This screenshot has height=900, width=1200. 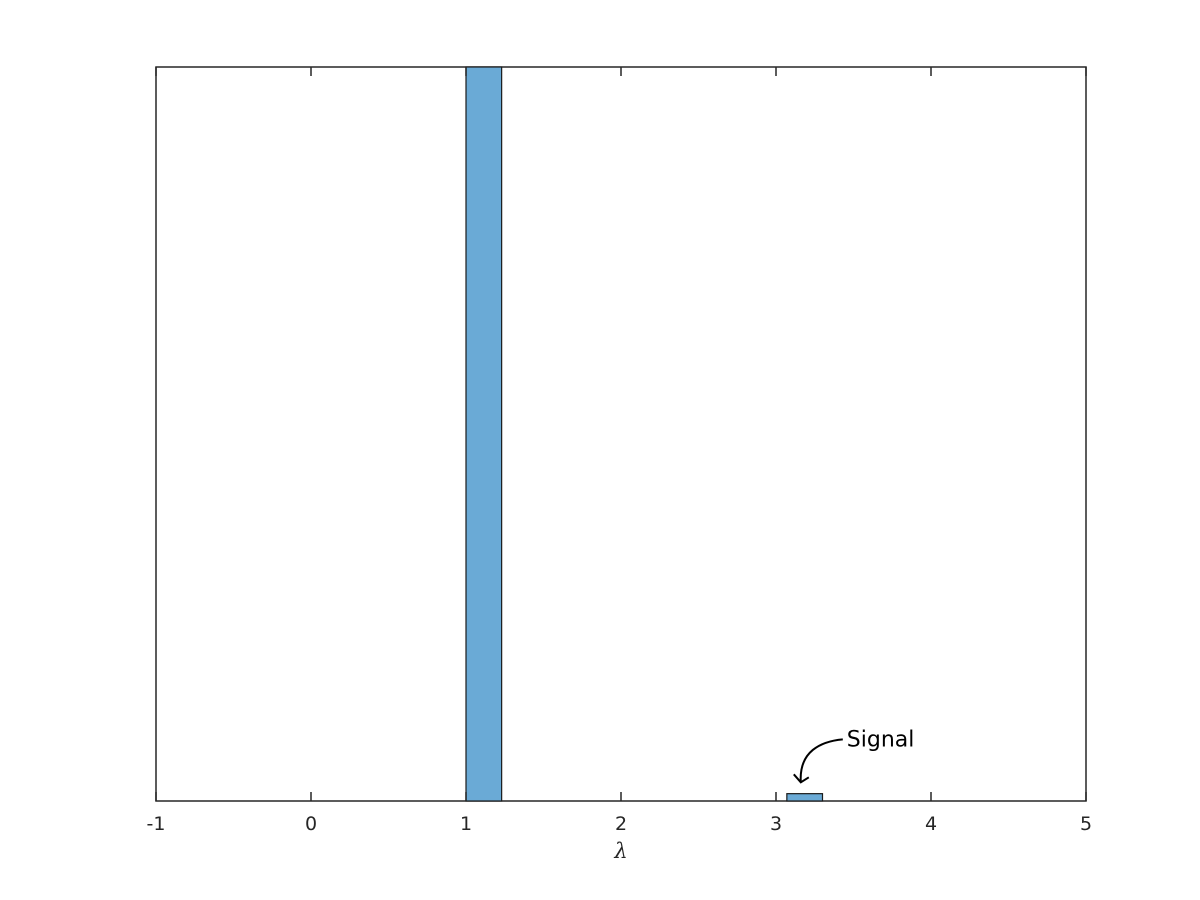 I want to click on annotation-arrow, so click(x=821, y=760).